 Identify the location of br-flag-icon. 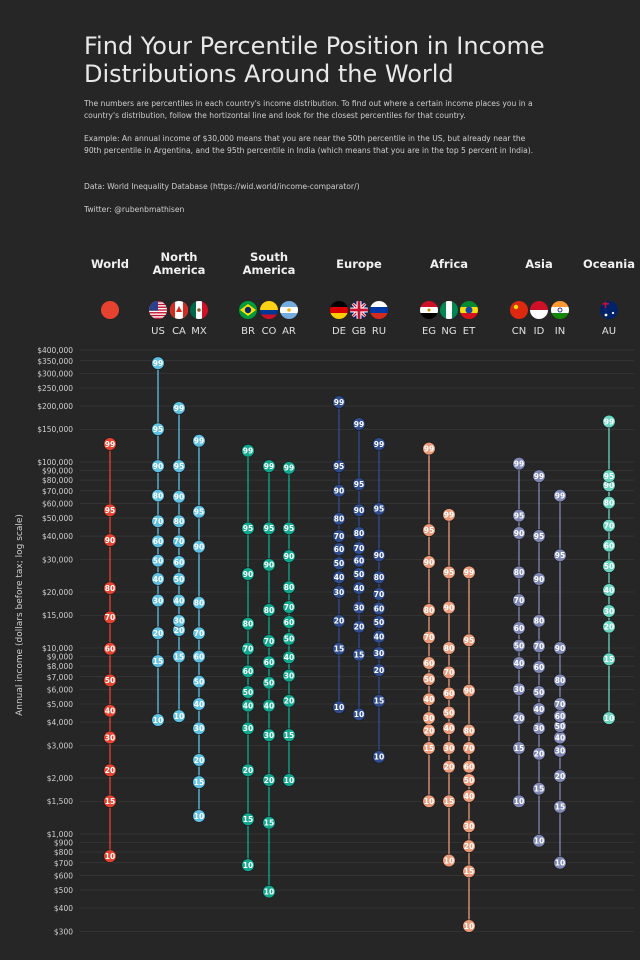
(248, 310).